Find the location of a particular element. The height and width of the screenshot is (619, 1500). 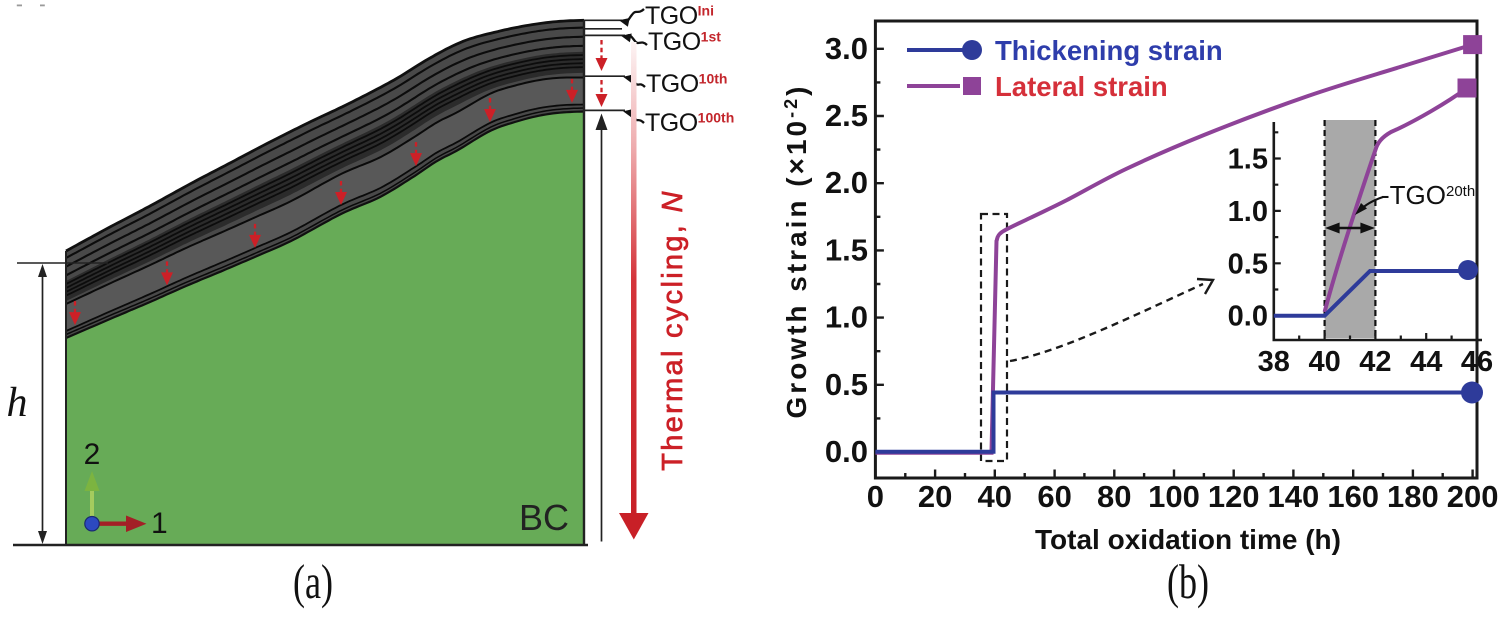

svg-text: 60 is located at coordinates (1054, 496).